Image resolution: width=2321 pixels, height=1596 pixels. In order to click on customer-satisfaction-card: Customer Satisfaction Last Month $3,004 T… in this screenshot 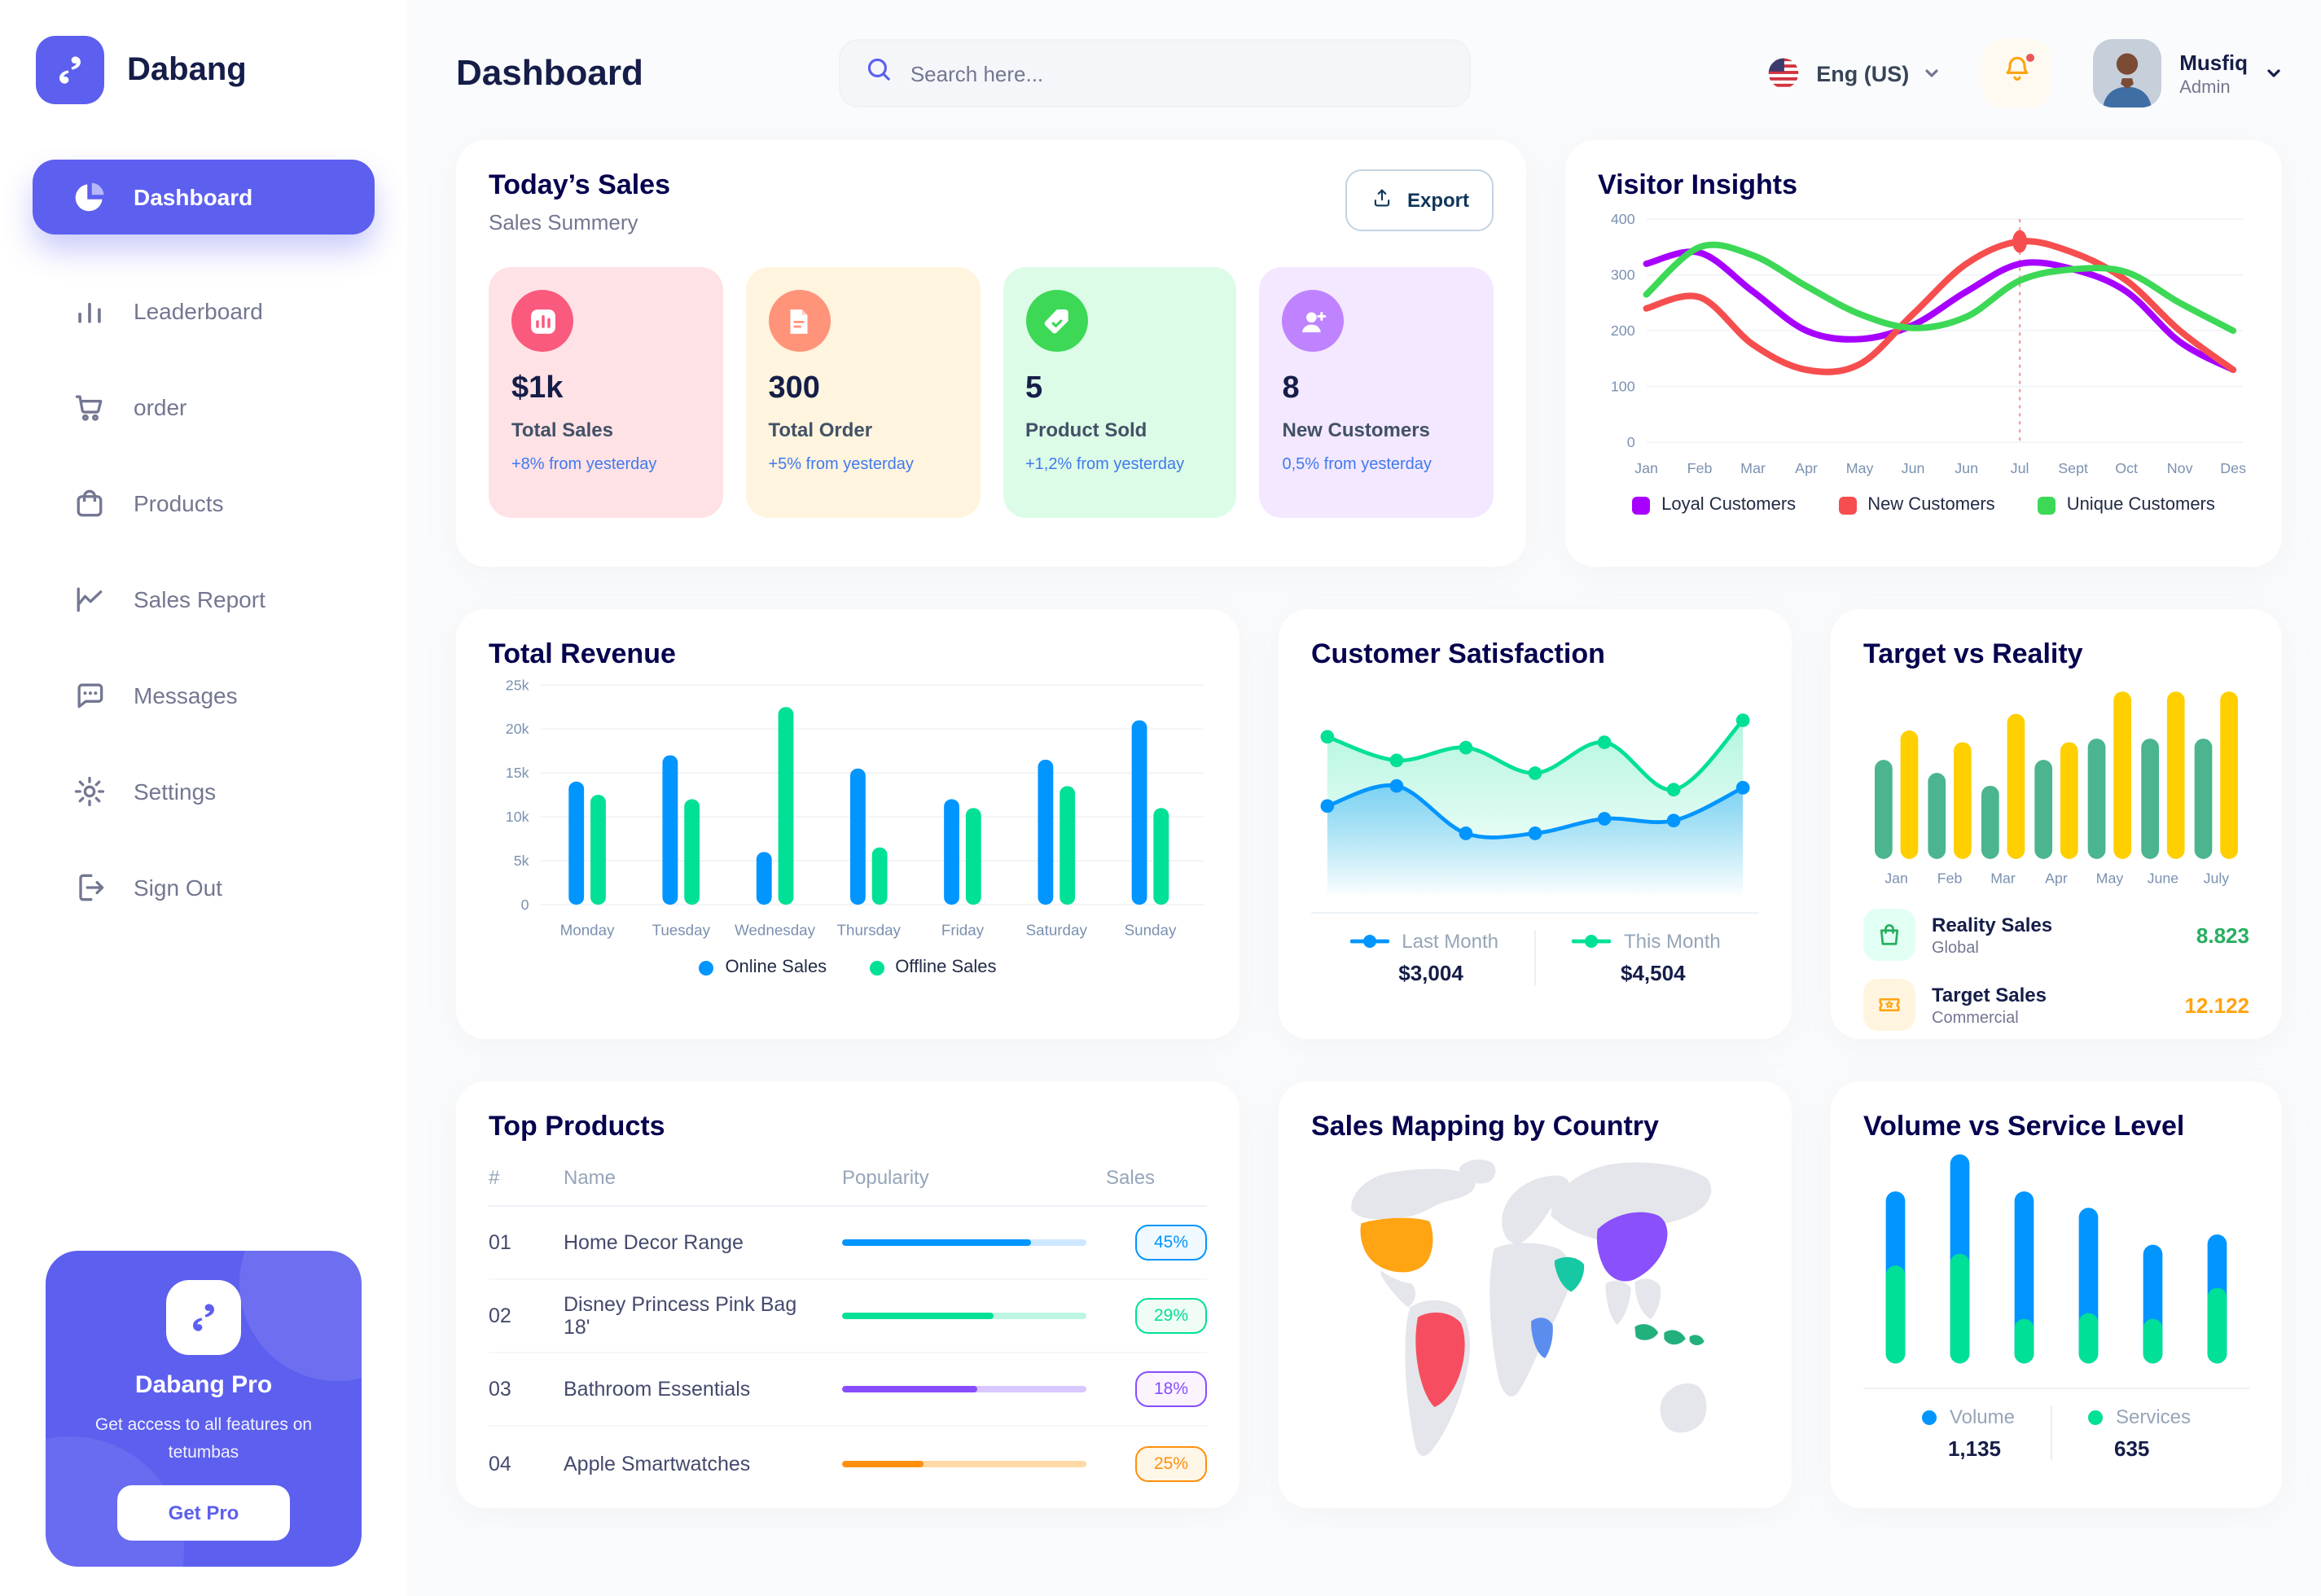, I will do `click(1535, 824)`.